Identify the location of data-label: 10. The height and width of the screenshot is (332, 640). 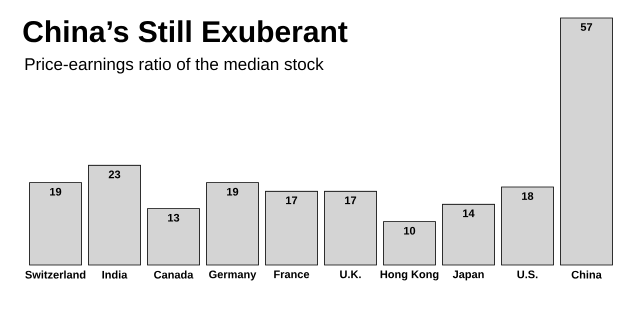
(410, 230).